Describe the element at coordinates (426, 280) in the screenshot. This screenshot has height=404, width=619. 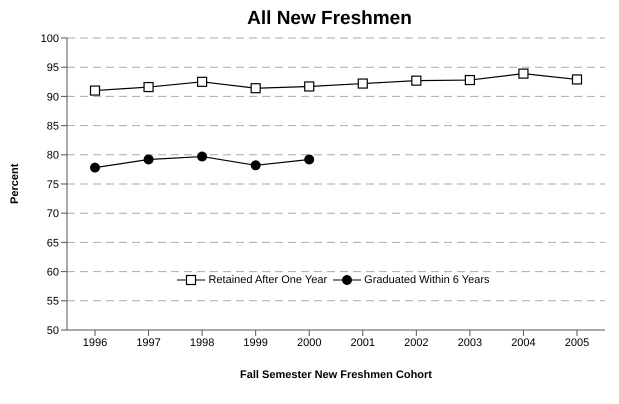
I see `legend-label: Graduated Within 6 Years` at that location.